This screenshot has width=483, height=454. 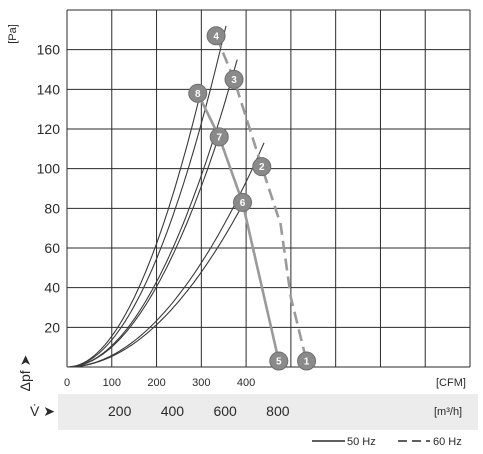 What do you see at coordinates (173, 411) in the screenshot?
I see `m3h-tick-label: 400` at bounding box center [173, 411].